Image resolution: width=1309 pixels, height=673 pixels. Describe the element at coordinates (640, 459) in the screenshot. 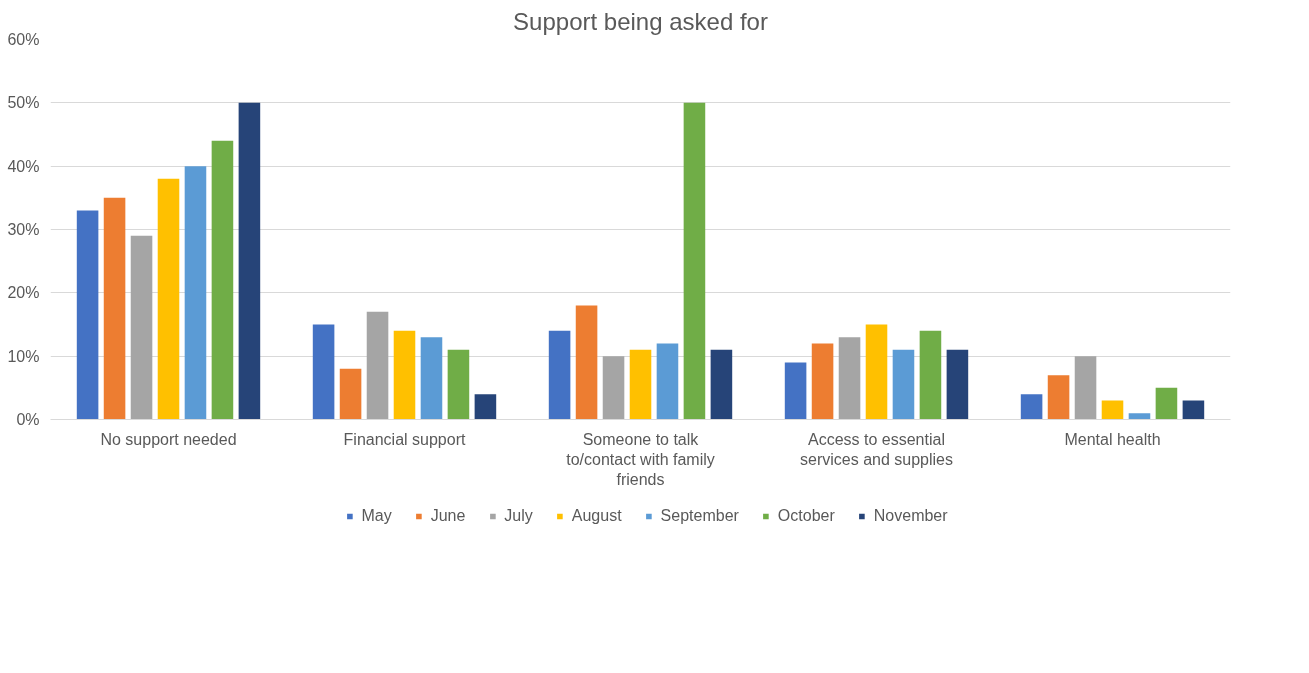

I see `x-tick-label: Someone to talk to/contact with family friends` at that location.